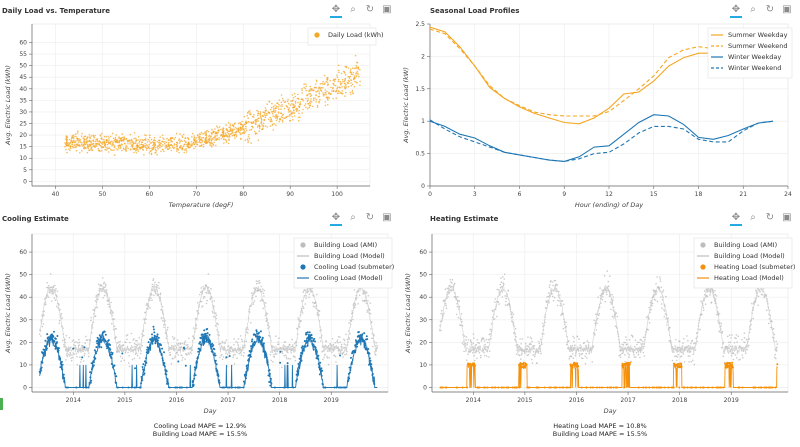 The height and width of the screenshot is (447, 800). I want to click on x-tick-label: 6, so click(520, 194).